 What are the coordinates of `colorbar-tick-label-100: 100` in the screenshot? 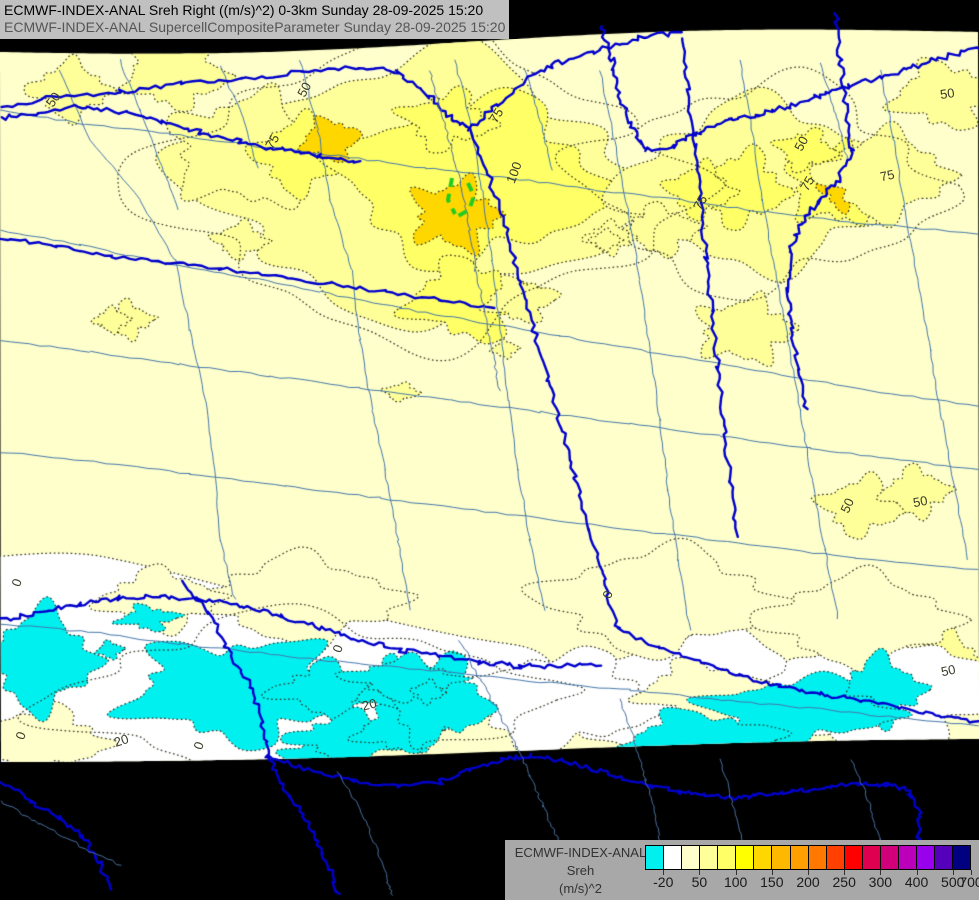 It's located at (735, 882).